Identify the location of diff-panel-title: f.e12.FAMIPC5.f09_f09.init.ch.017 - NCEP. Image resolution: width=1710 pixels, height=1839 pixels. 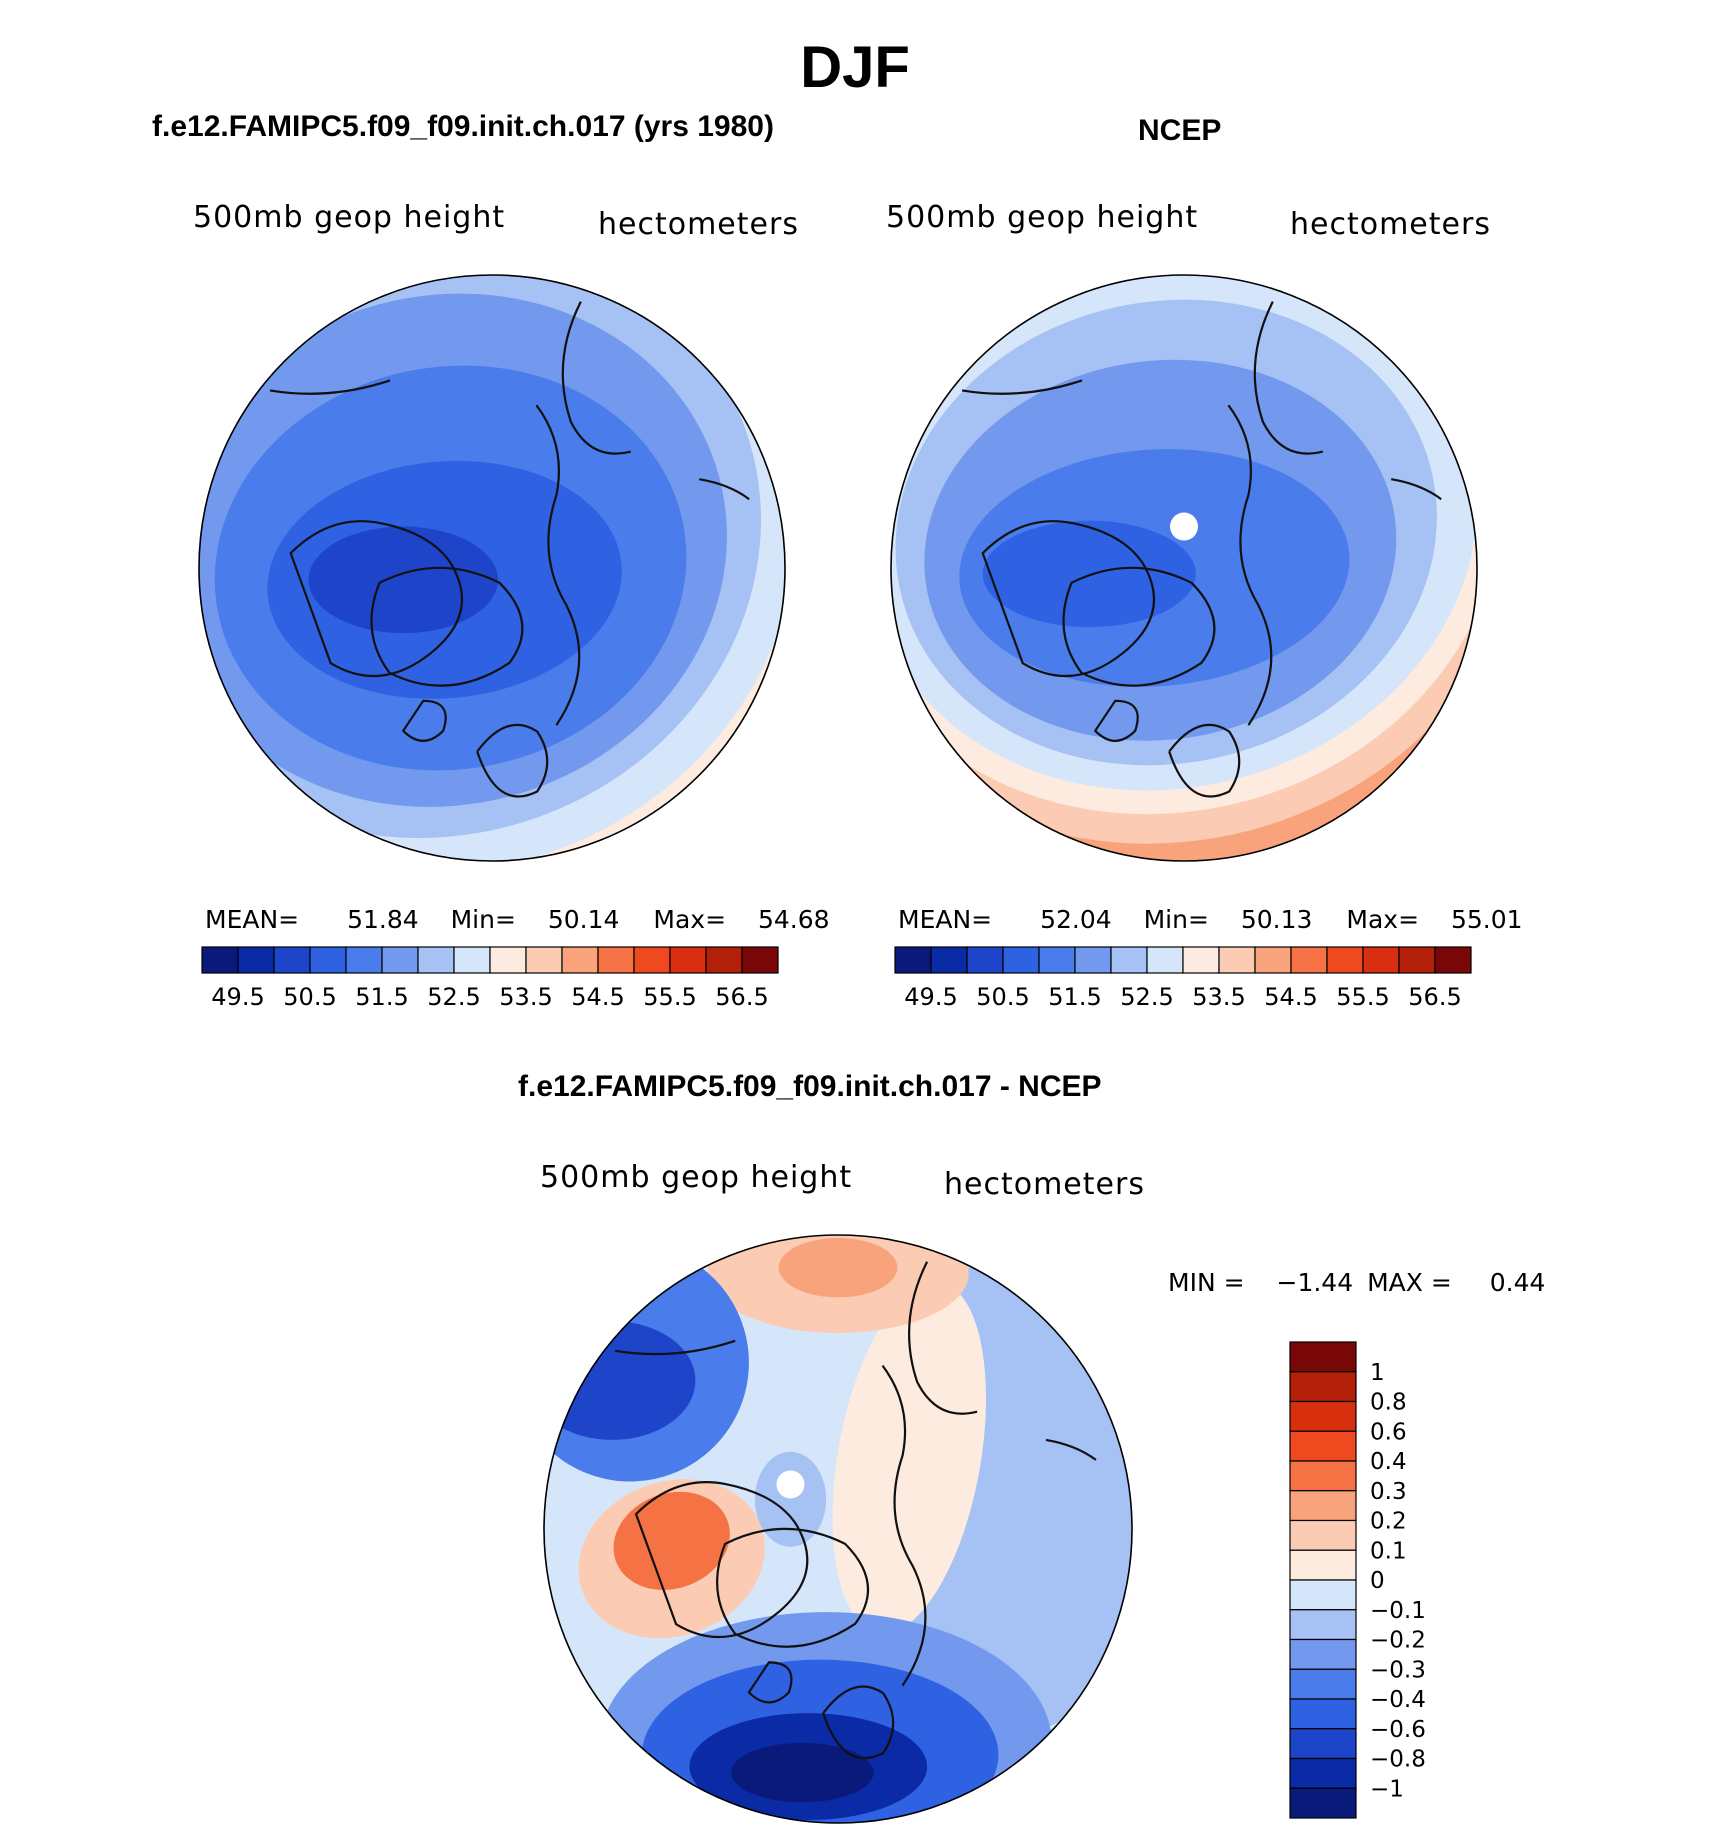
(810, 1086).